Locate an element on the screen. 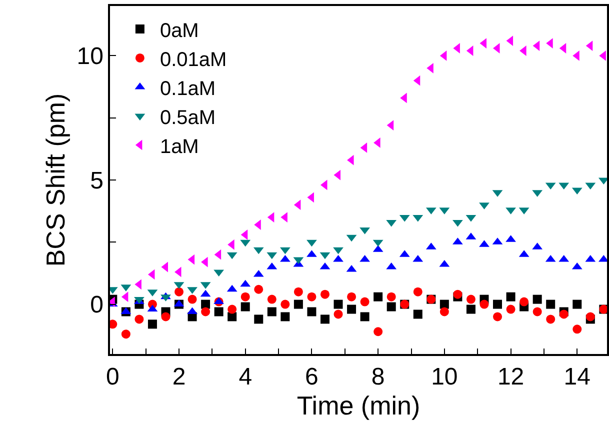 Image resolution: width=609 pixels, height=437 pixels. x-tick-label: 12 is located at coordinates (510, 377).